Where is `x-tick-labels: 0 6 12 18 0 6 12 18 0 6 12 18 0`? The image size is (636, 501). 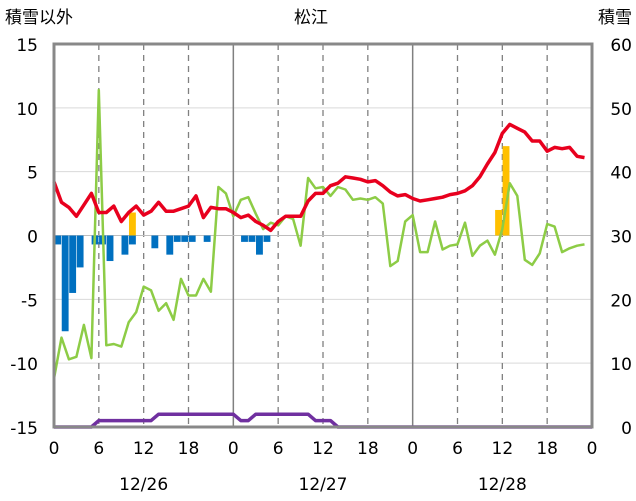 x-tick-labels: 0 6 12 18 0 6 12 18 0 6 12 18 0 is located at coordinates (323, 449).